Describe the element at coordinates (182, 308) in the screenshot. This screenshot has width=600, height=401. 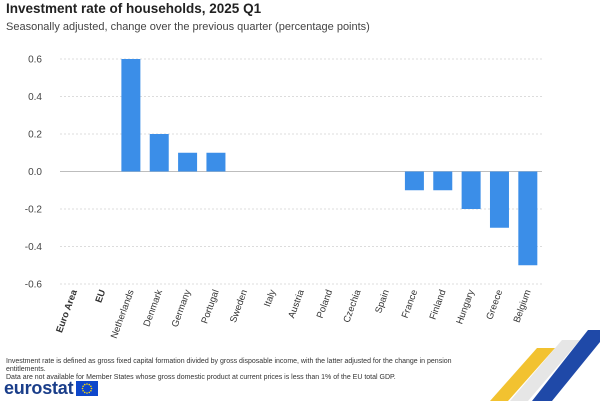
I see `x-tick-label: Germany` at that location.